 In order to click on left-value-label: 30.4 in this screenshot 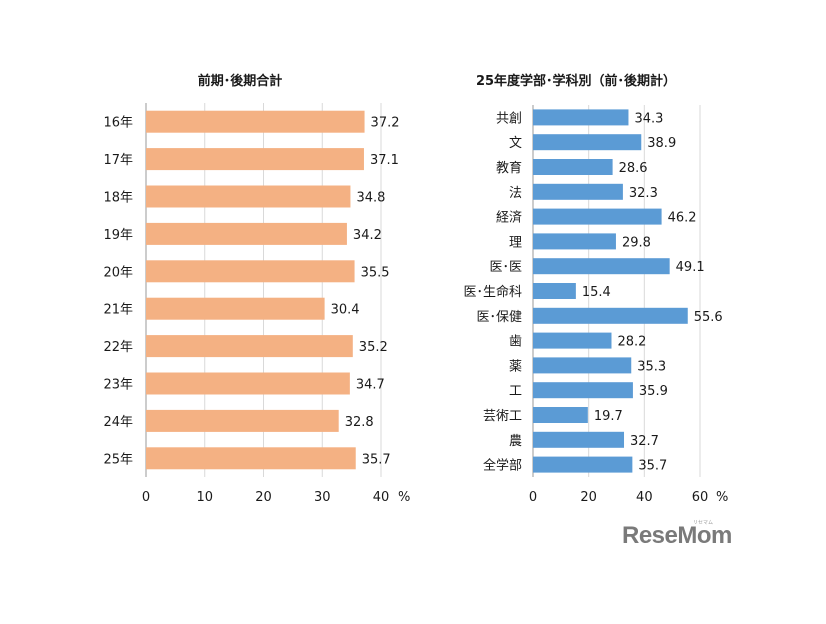, I will do `click(345, 310)`.